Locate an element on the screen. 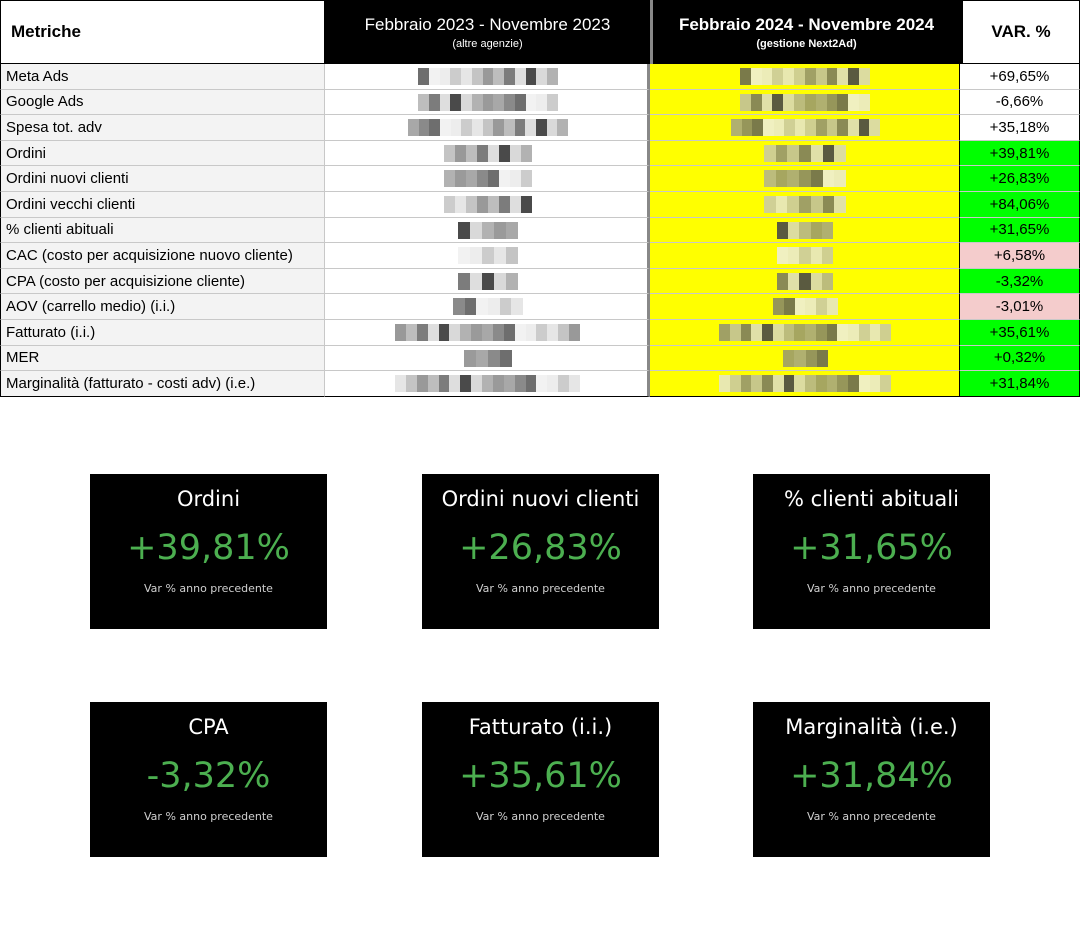  var-percent: -3,01% is located at coordinates (1020, 307).